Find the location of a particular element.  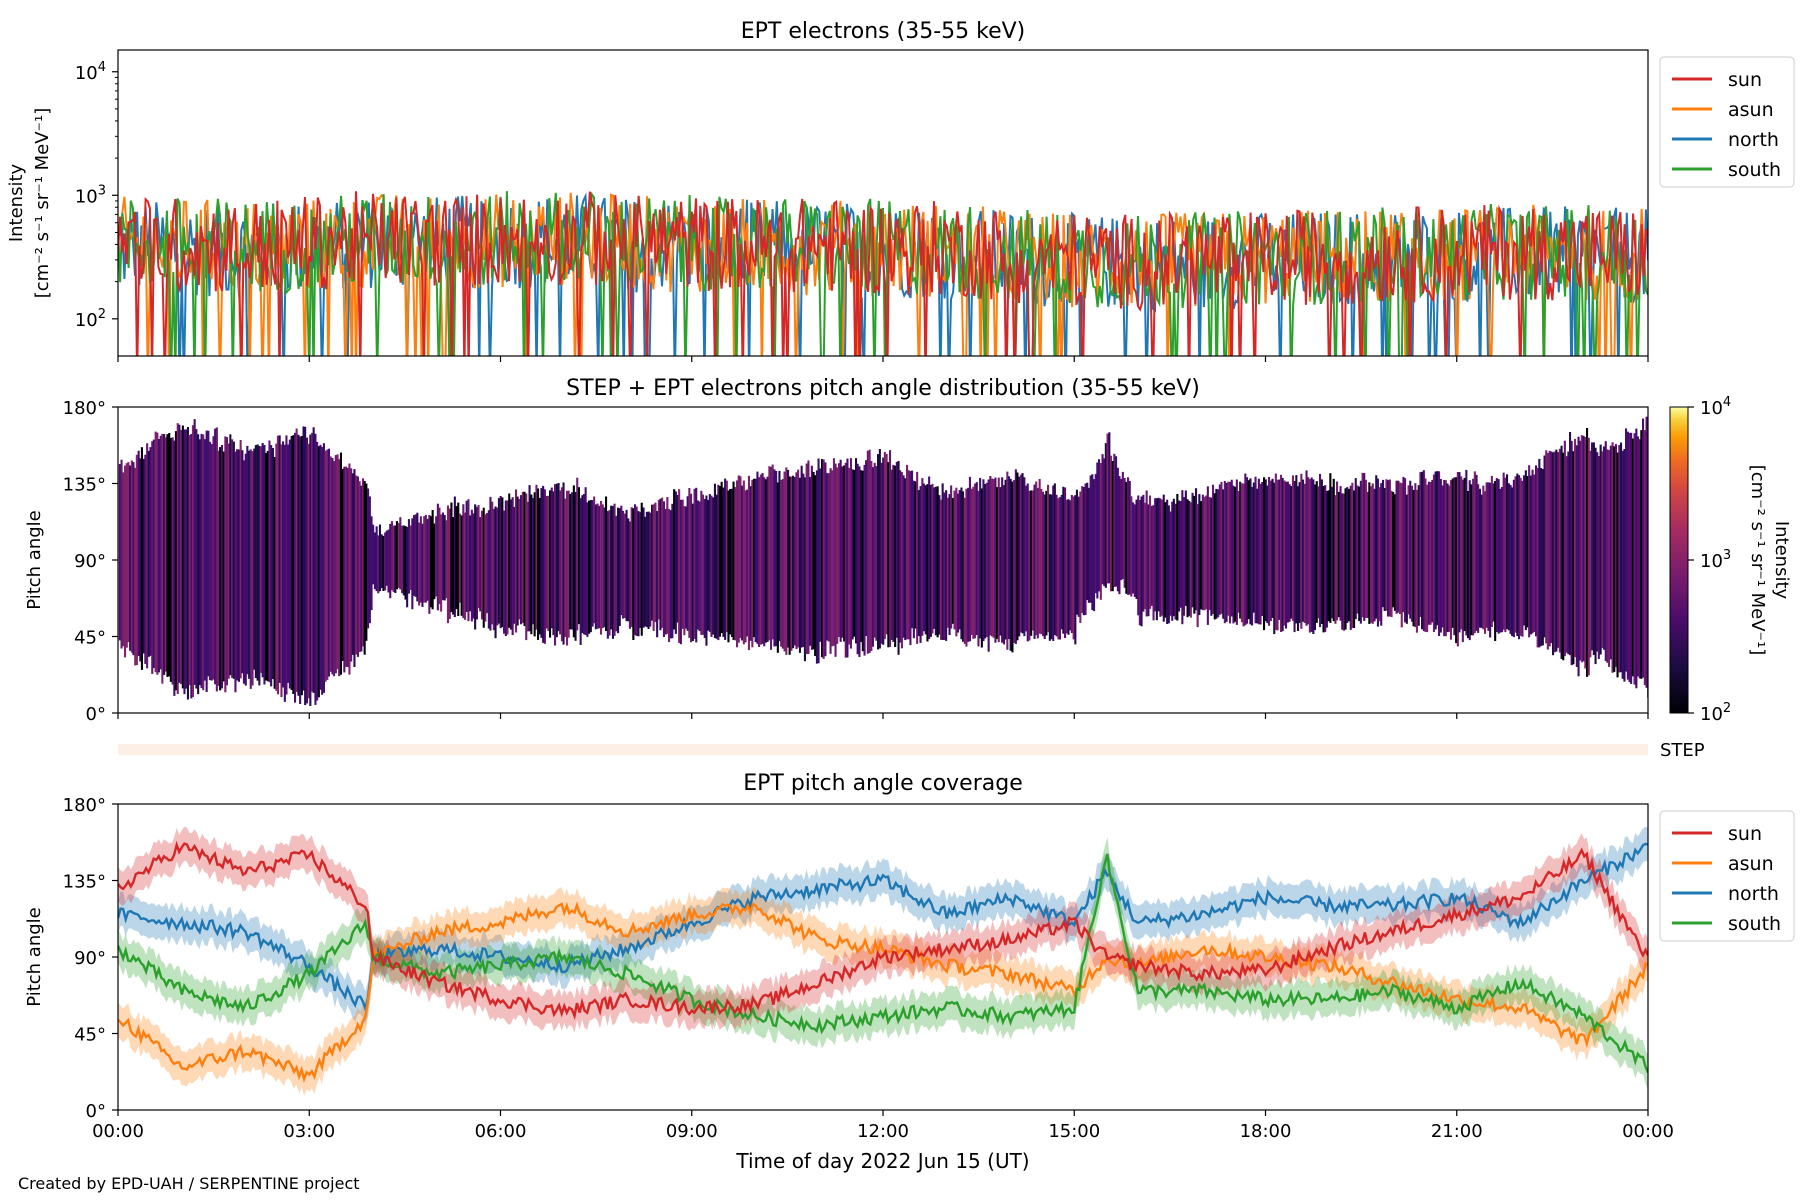

y-tick-label: 180° is located at coordinates (84, 805).